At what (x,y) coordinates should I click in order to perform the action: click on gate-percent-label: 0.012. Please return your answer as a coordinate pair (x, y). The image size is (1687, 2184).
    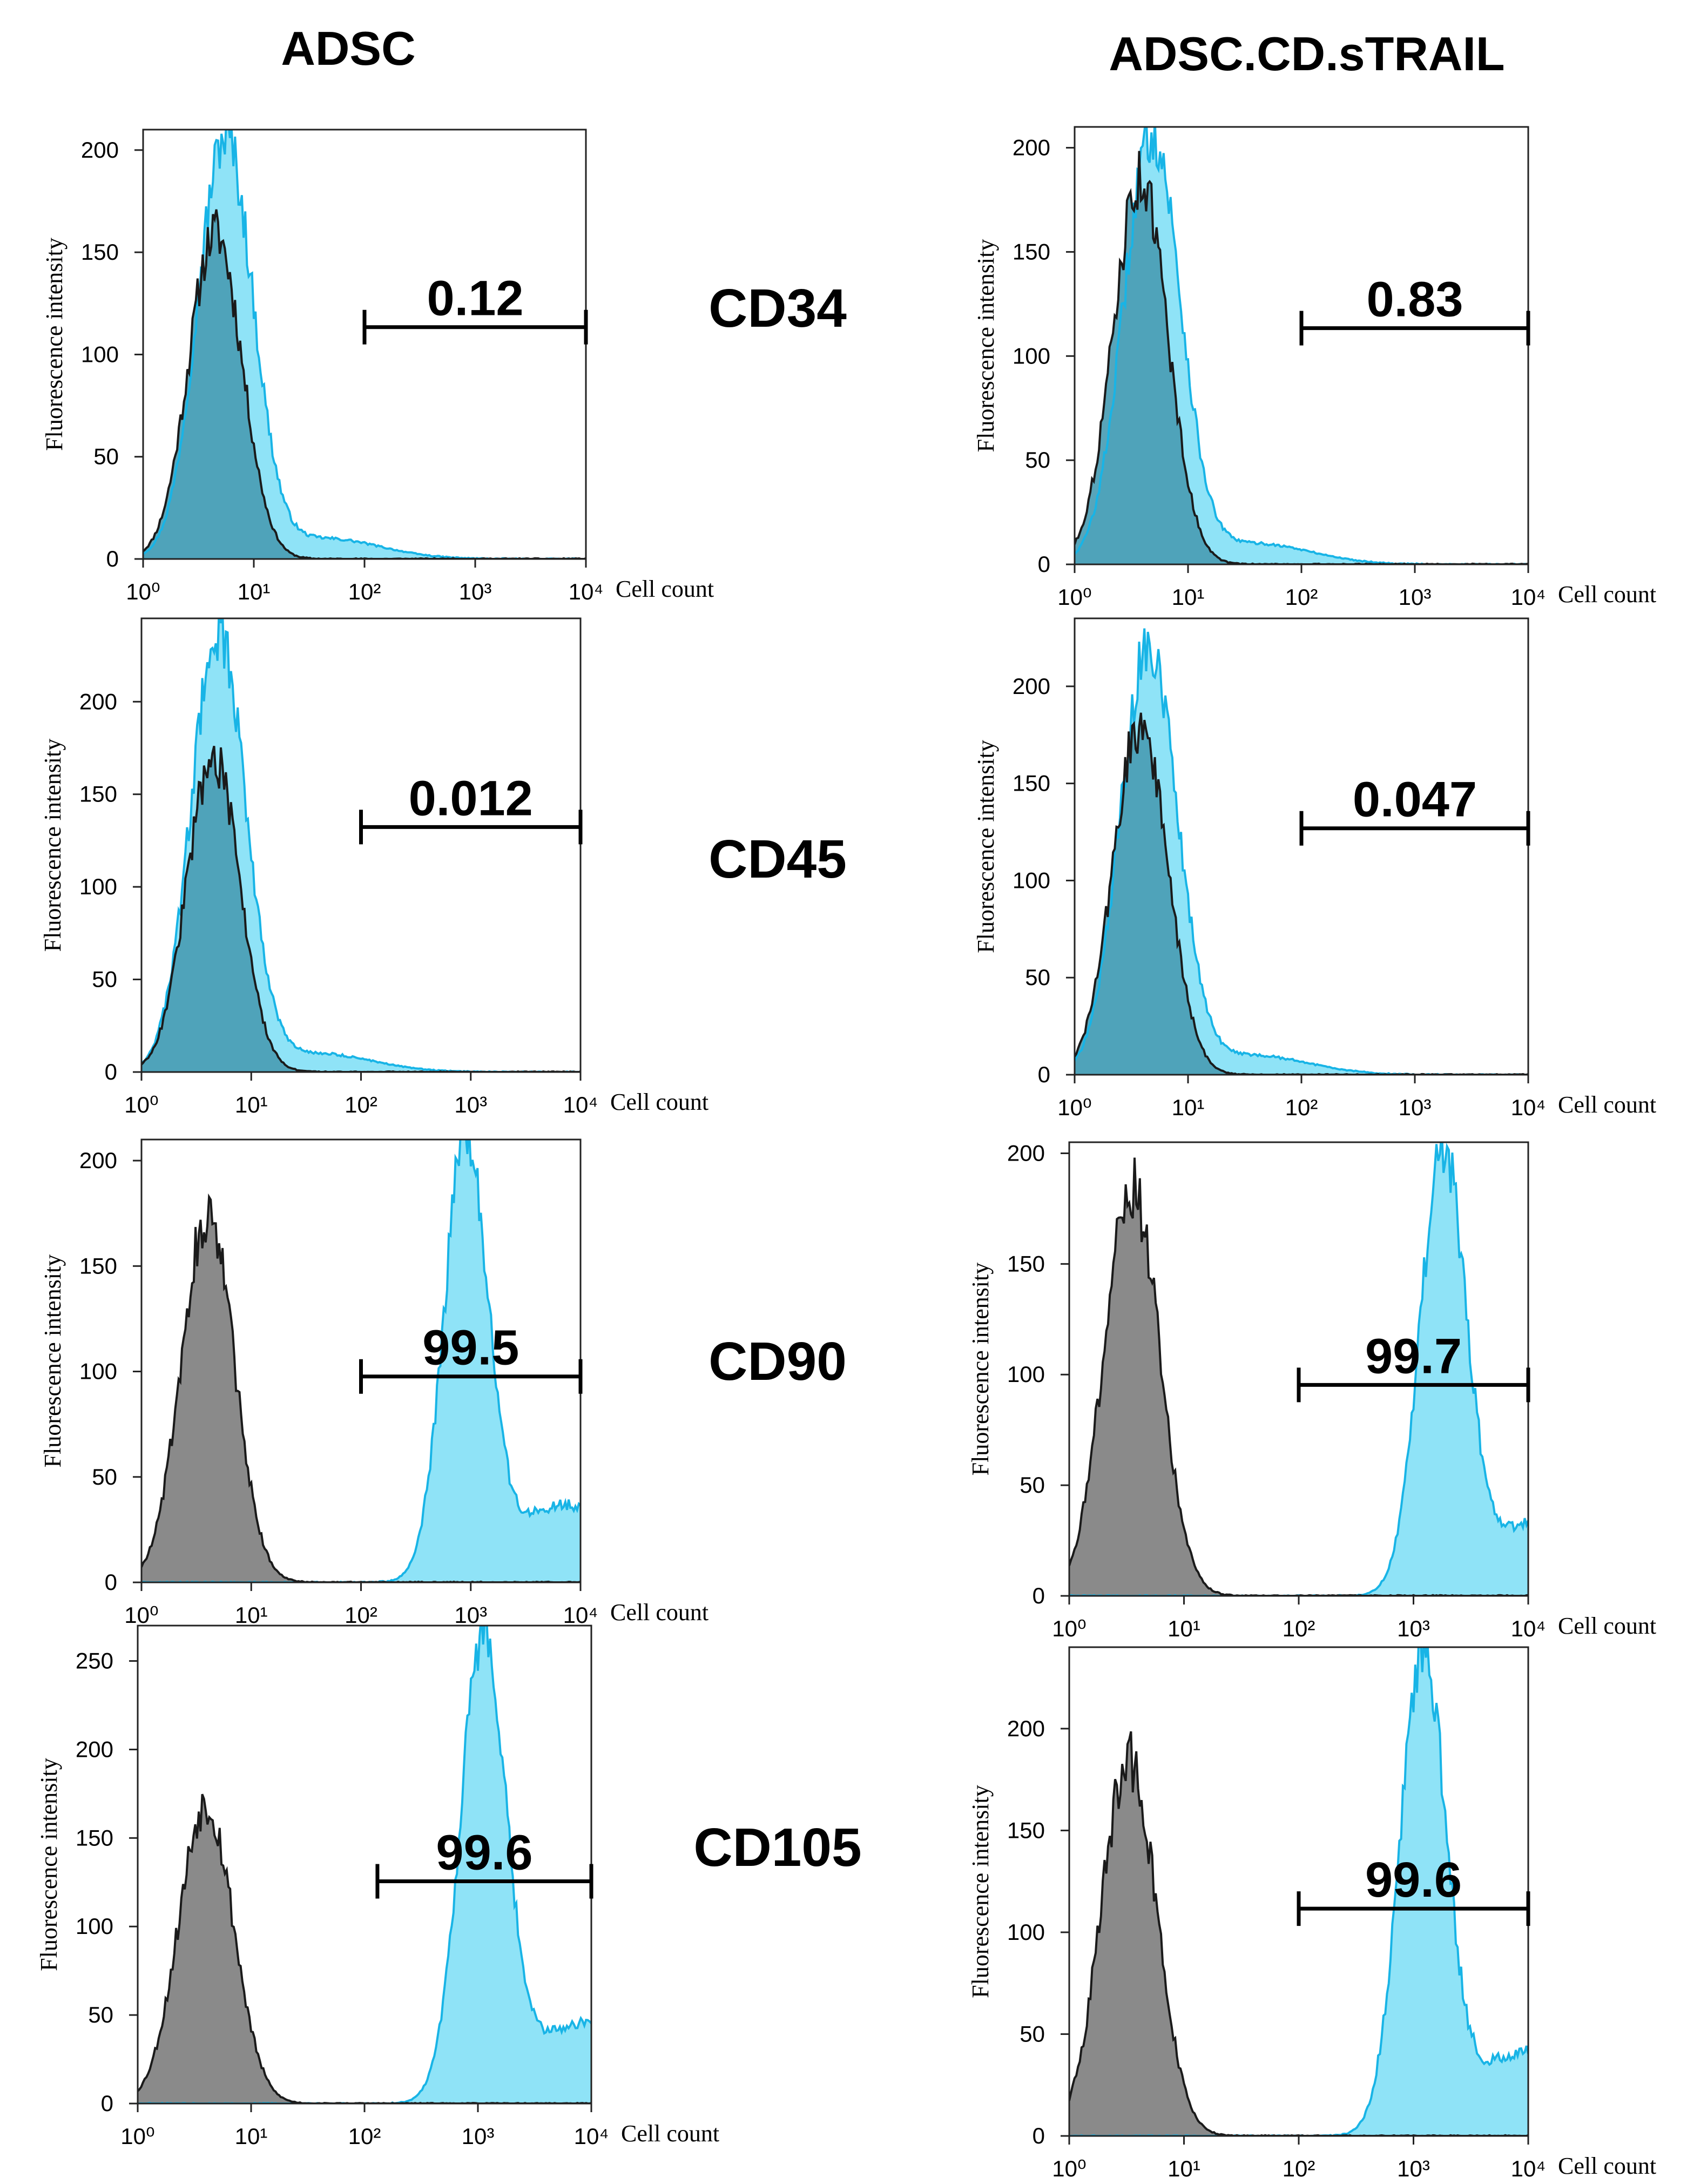
    Looking at the image, I should click on (471, 798).